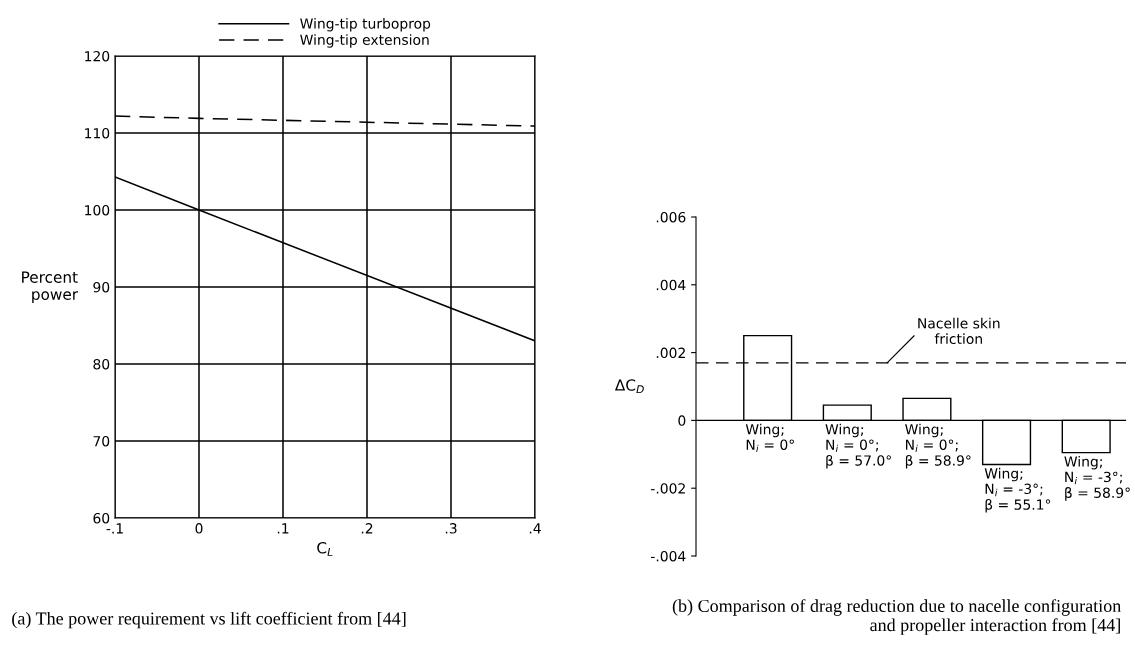 The width and height of the screenshot is (1135, 653). Describe the element at coordinates (50, 287) in the screenshot. I see `y-axis-title: Percent power` at that location.